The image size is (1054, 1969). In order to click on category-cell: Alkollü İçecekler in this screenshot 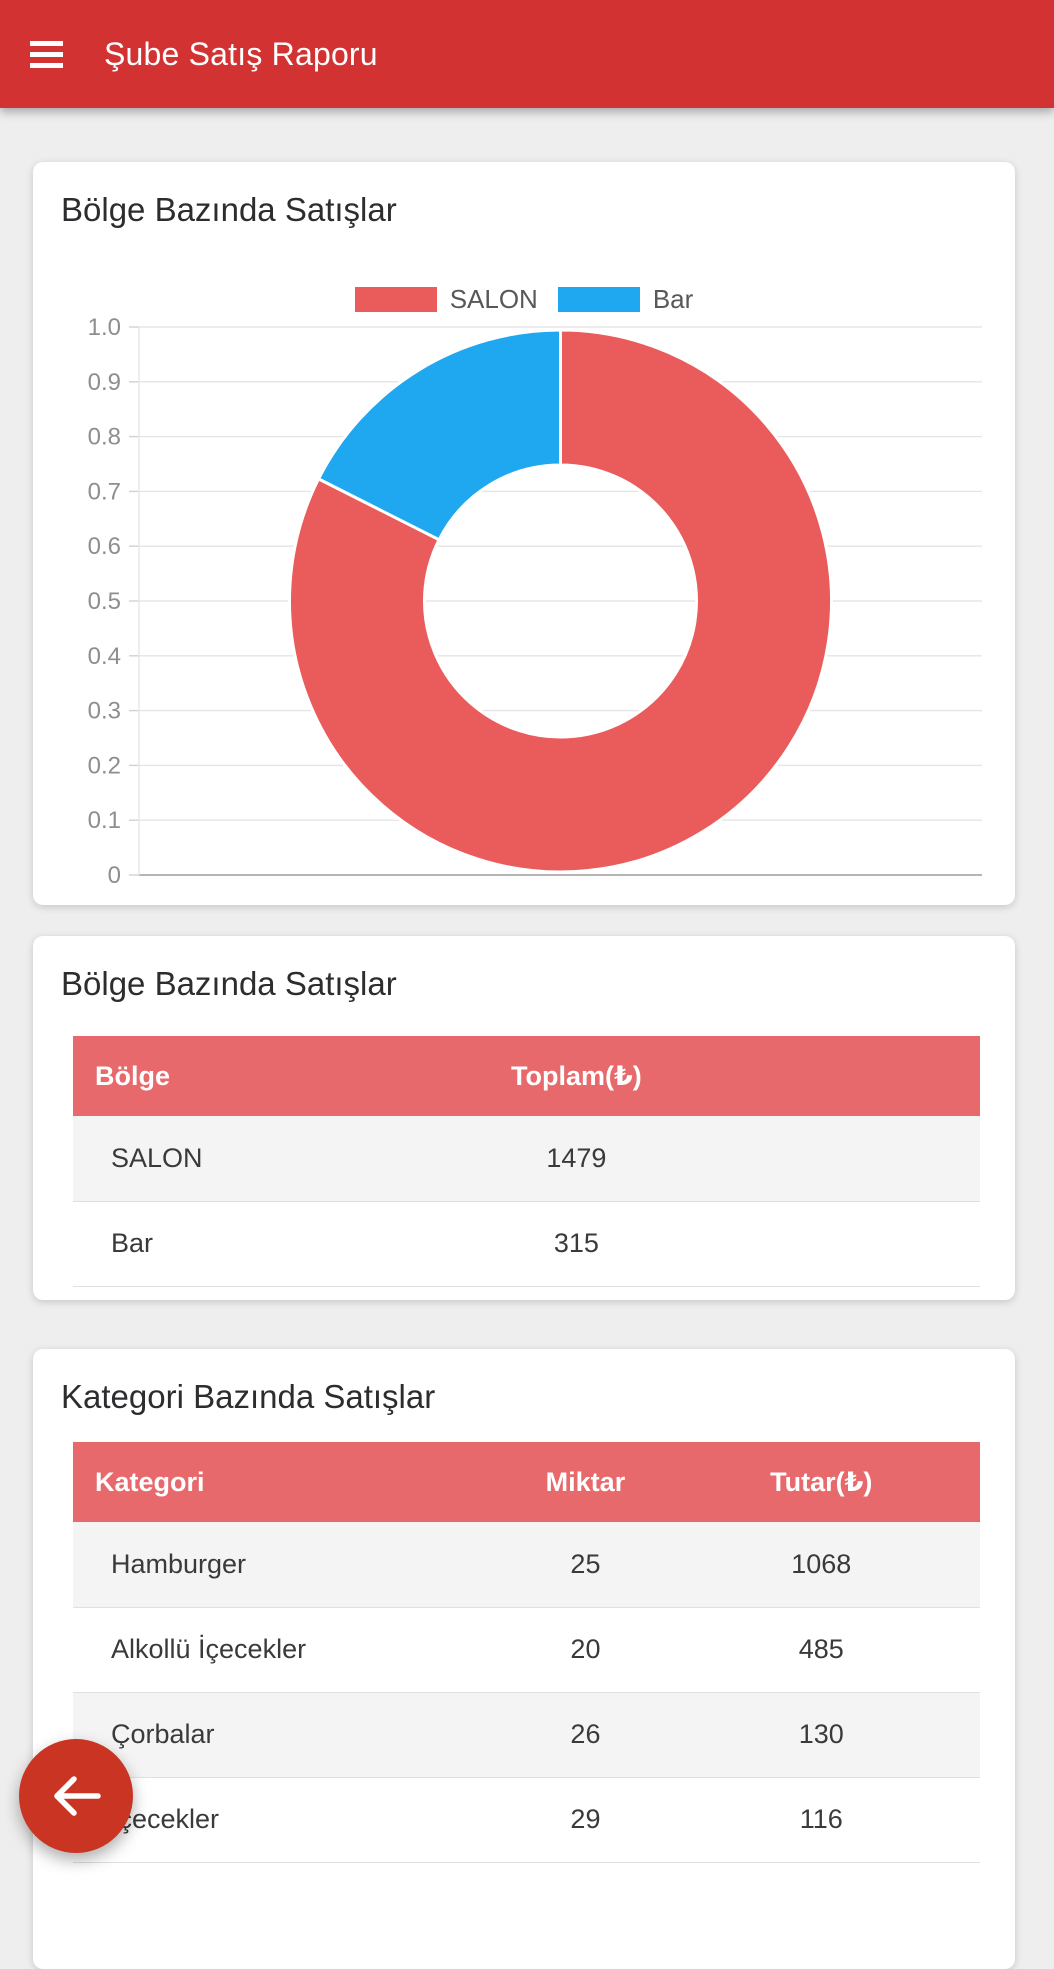, I will do `click(263, 1650)`.